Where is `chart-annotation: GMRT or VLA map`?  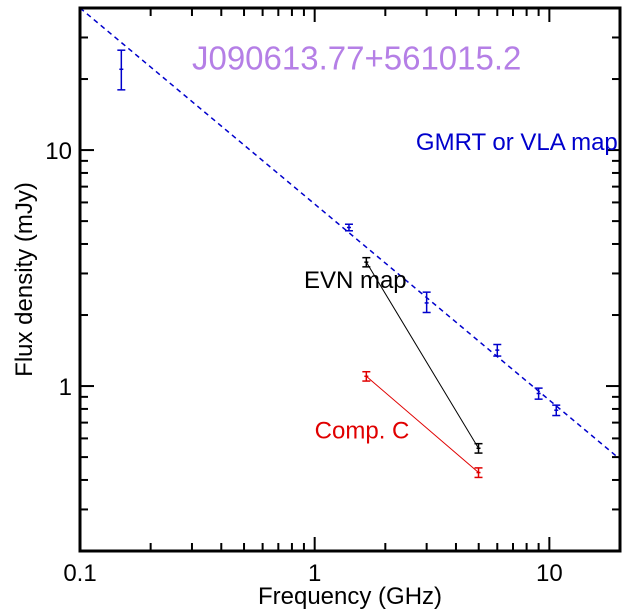
chart-annotation: GMRT or VLA map is located at coordinates (517, 142).